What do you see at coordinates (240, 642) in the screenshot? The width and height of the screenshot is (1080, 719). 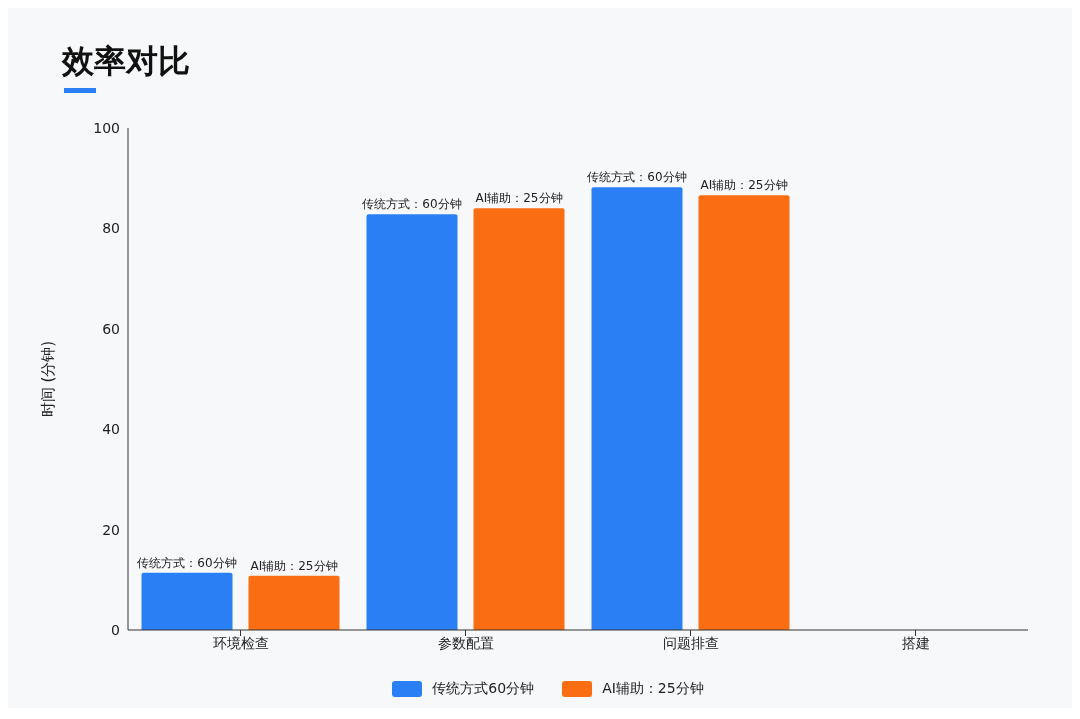 I see `x-tick-label: 环境检查` at bounding box center [240, 642].